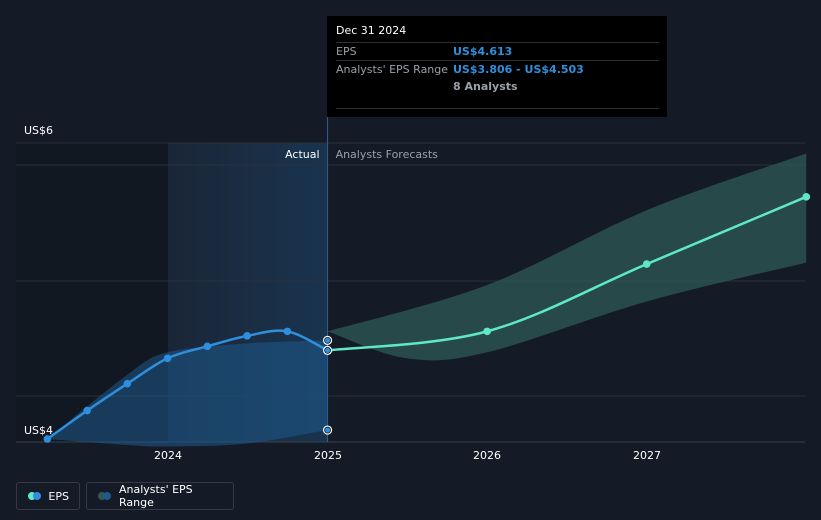 The image size is (821, 520). What do you see at coordinates (302, 154) in the screenshot?
I see `actual-label: Actual` at bounding box center [302, 154].